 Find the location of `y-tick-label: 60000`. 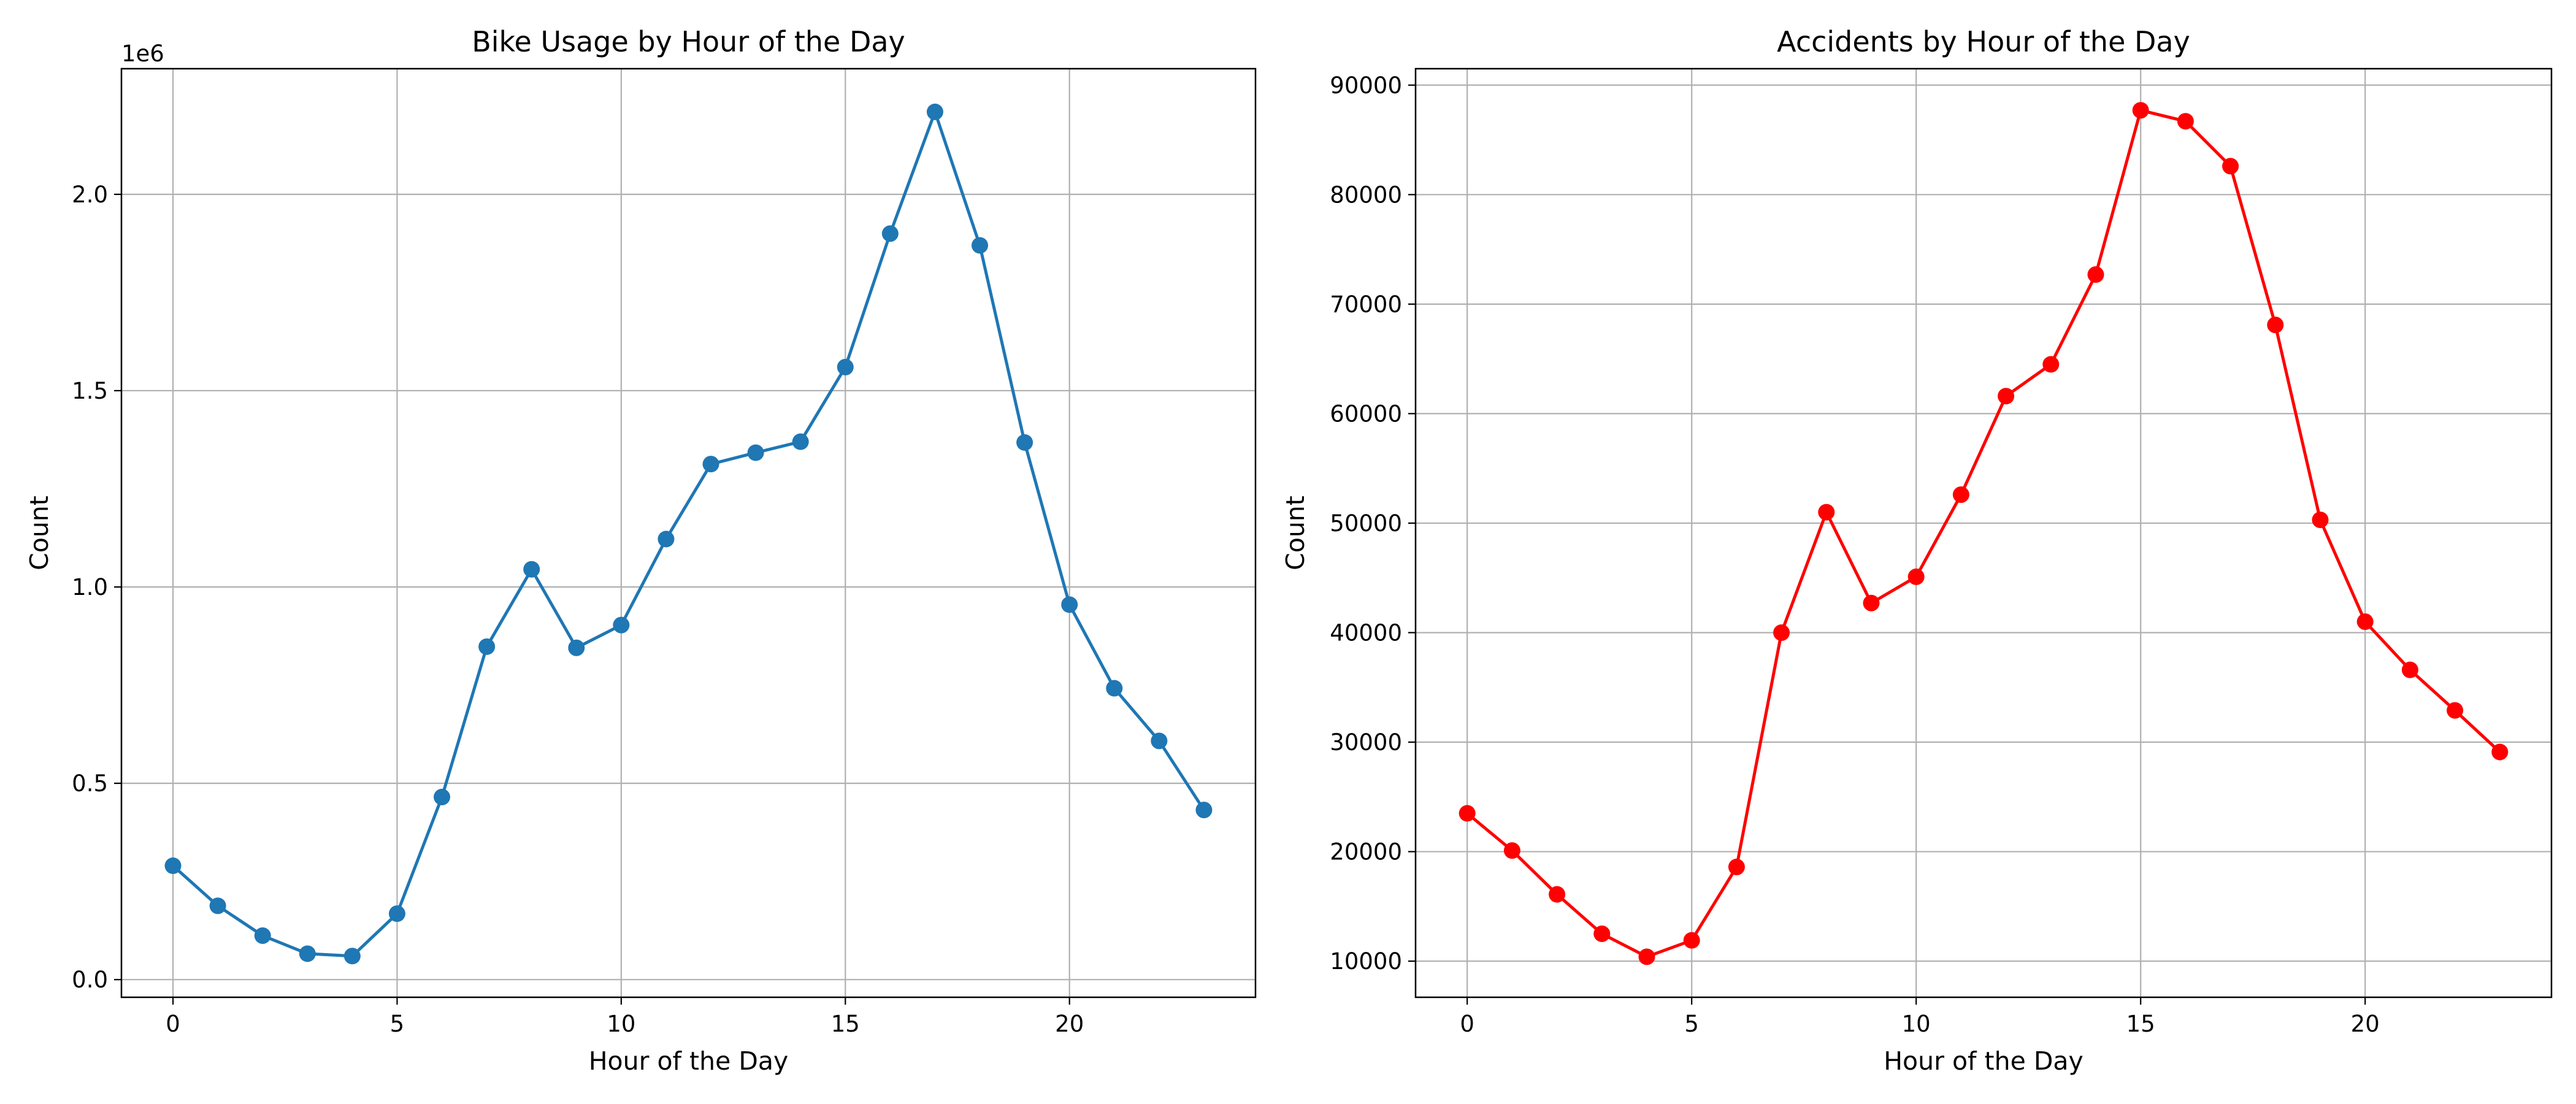

y-tick-label: 60000 is located at coordinates (1366, 414).